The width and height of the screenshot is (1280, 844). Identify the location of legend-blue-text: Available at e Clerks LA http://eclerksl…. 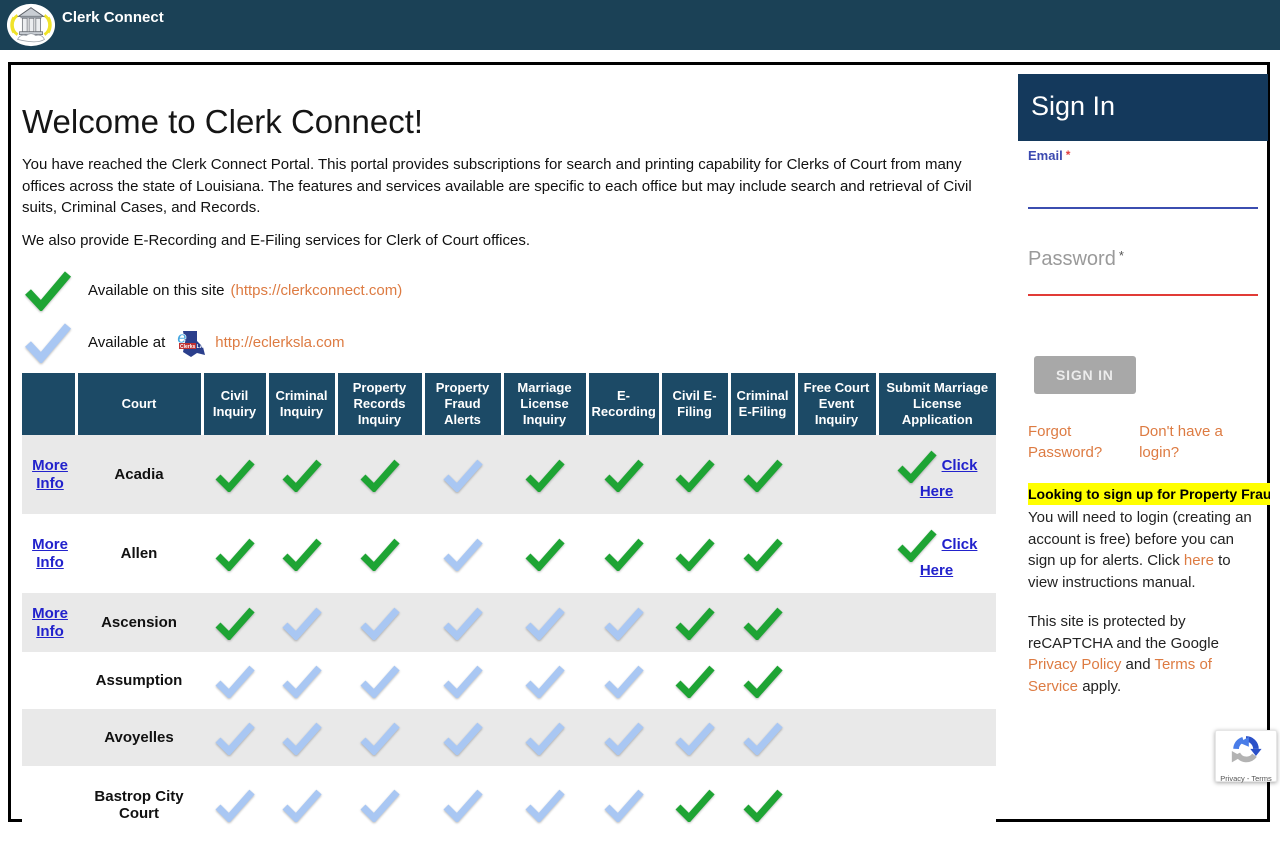
(216, 342).